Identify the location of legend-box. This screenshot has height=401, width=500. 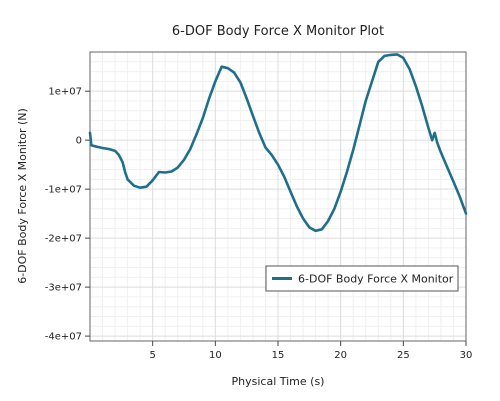
(362, 278).